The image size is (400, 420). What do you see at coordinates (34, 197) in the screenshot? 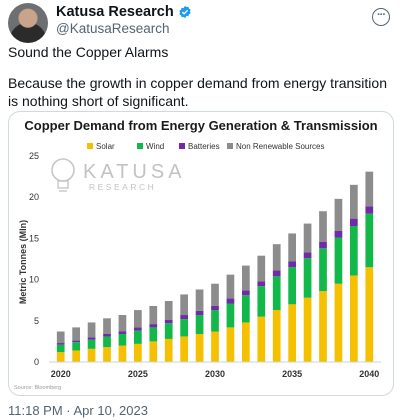
I see `y-tick-label: 20` at bounding box center [34, 197].